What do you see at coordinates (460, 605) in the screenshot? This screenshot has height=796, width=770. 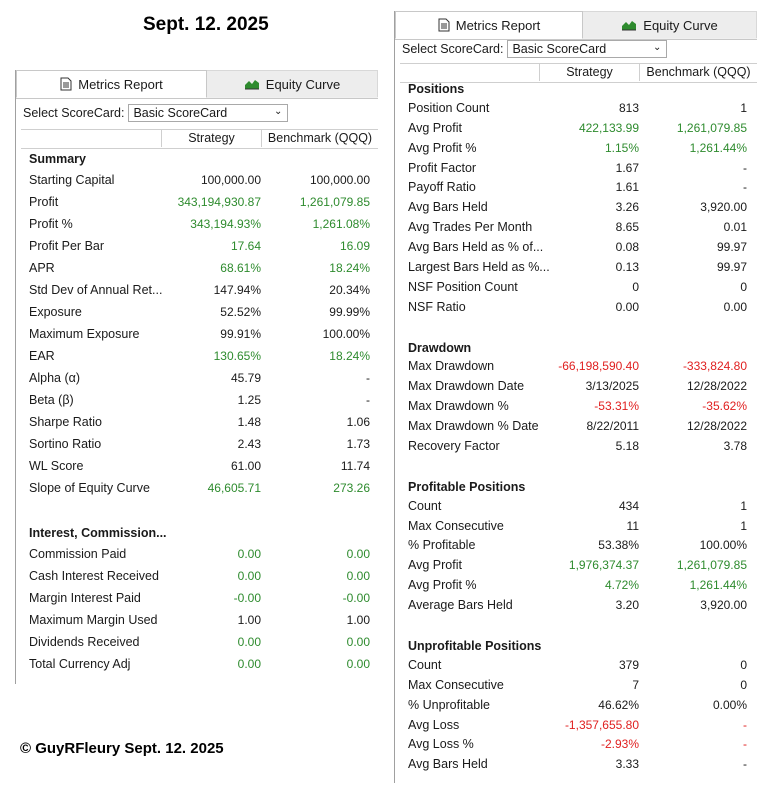 I see `metric-label: Average Bars Held` at bounding box center [460, 605].